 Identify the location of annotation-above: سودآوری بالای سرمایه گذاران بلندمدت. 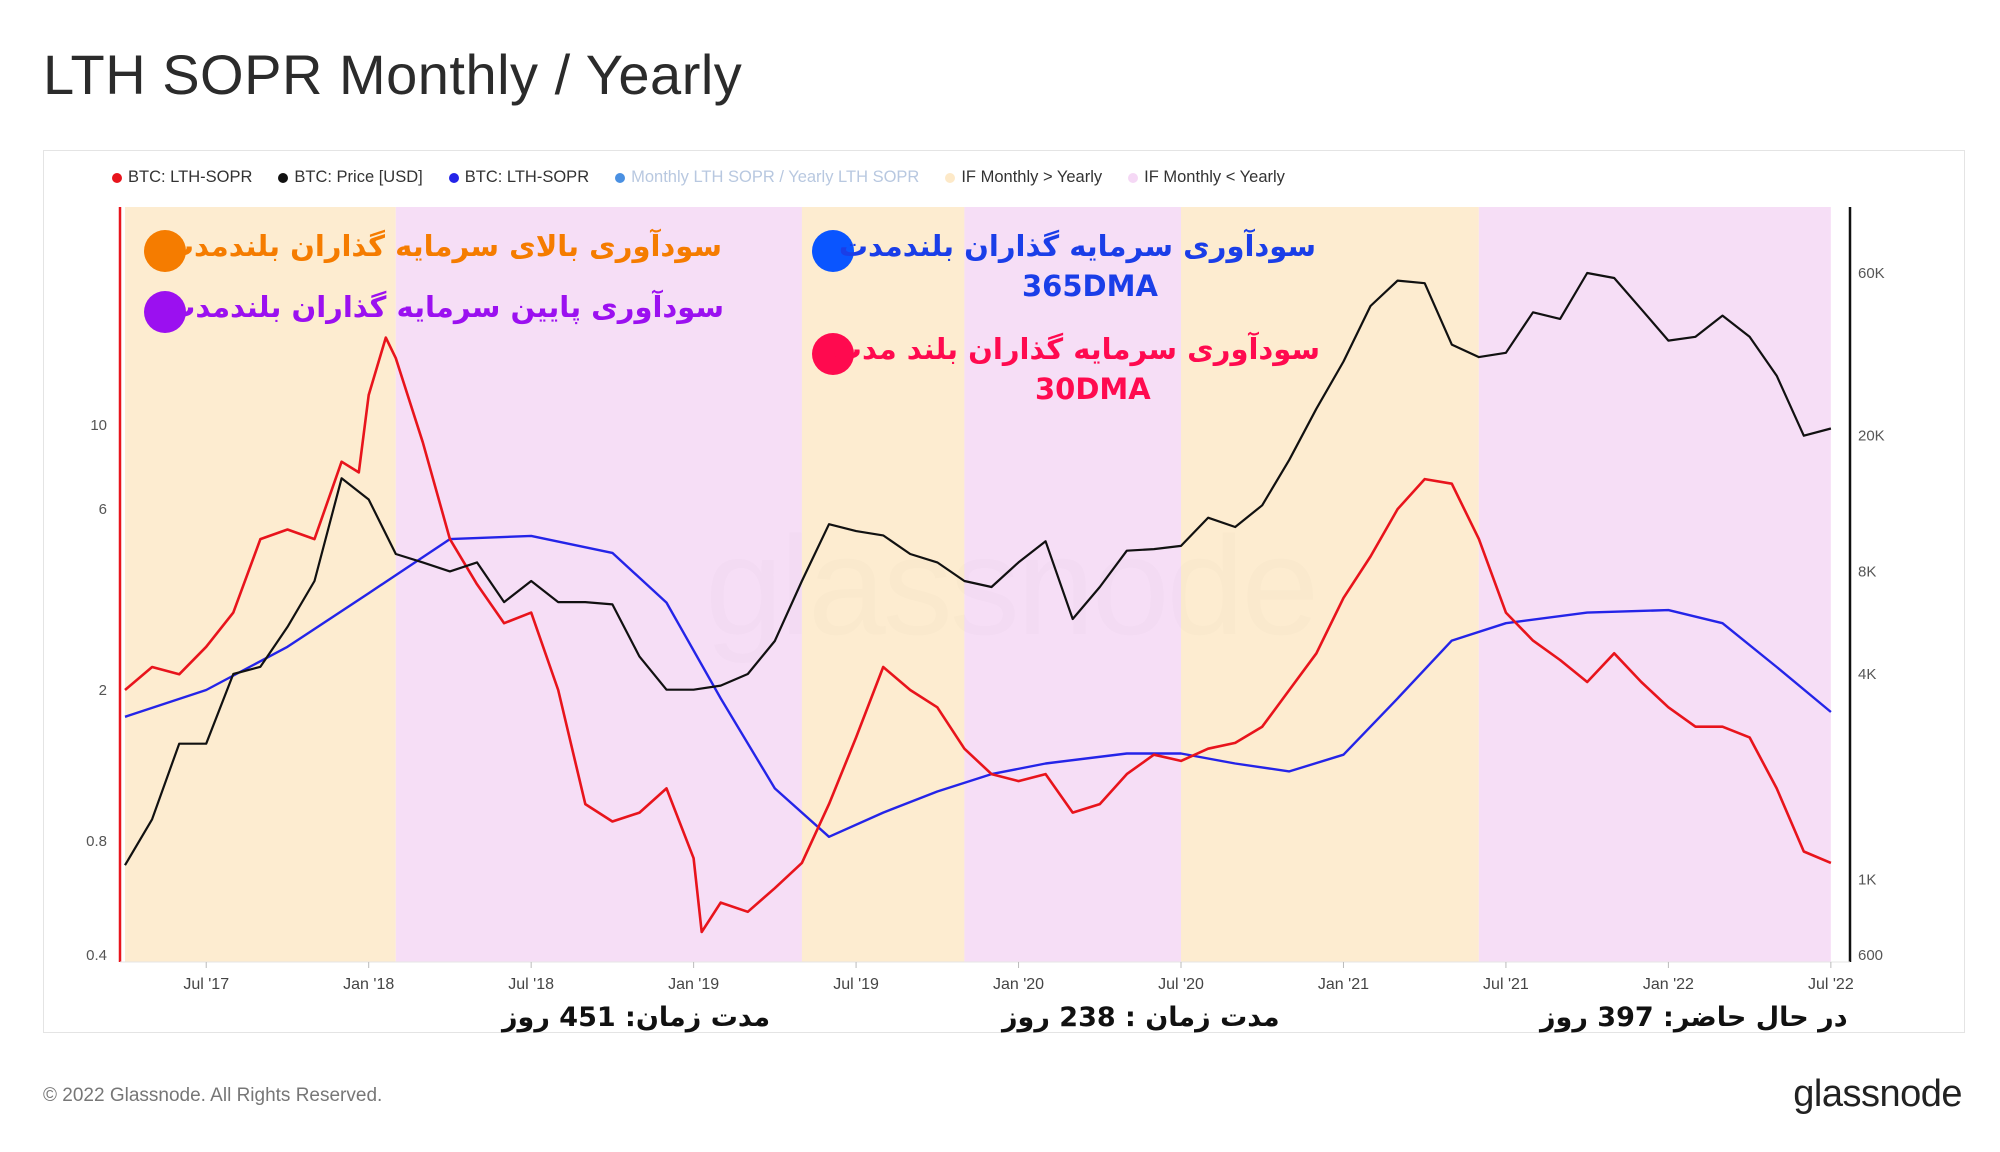
(443, 246).